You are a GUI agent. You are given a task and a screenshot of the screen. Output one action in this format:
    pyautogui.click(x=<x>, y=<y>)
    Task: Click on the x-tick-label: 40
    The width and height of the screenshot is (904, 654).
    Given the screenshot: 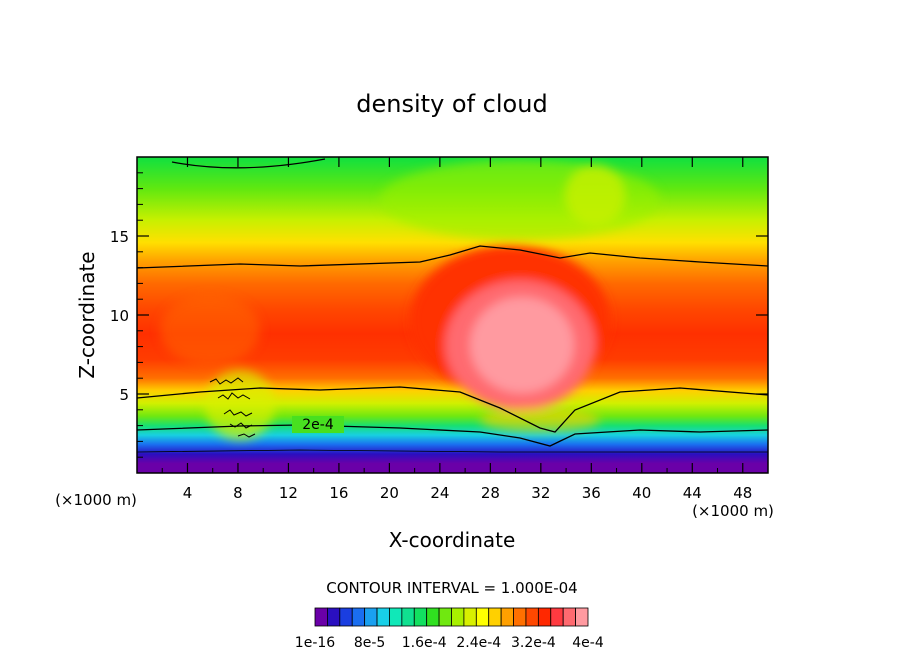 What is the action you would take?
    pyautogui.click(x=641, y=493)
    